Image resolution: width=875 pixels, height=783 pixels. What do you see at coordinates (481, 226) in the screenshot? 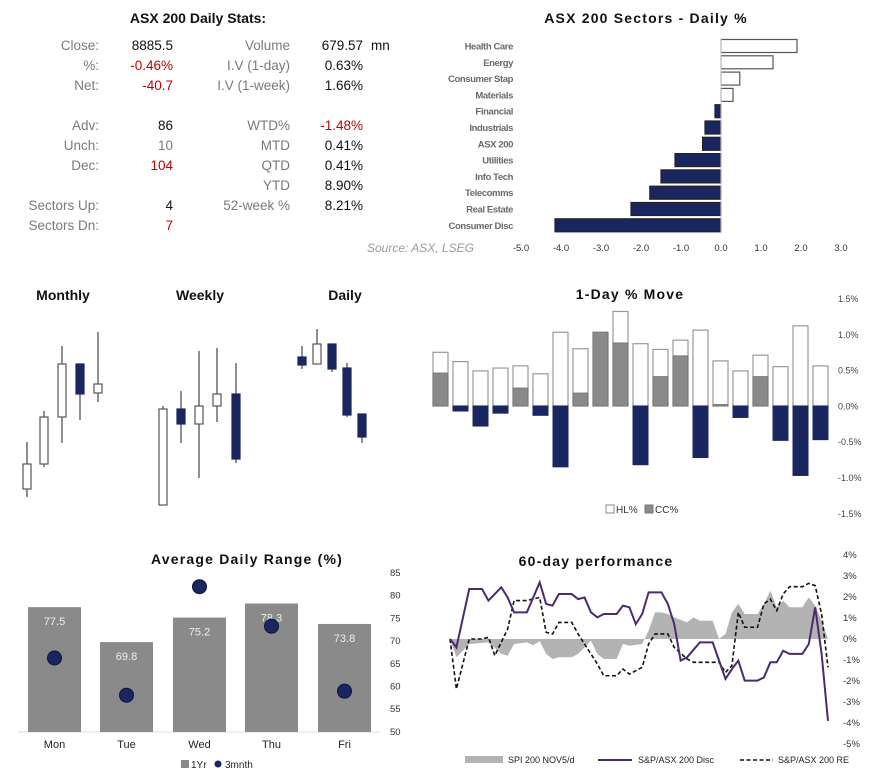
I see `sector-label: Consumer Disc` at bounding box center [481, 226].